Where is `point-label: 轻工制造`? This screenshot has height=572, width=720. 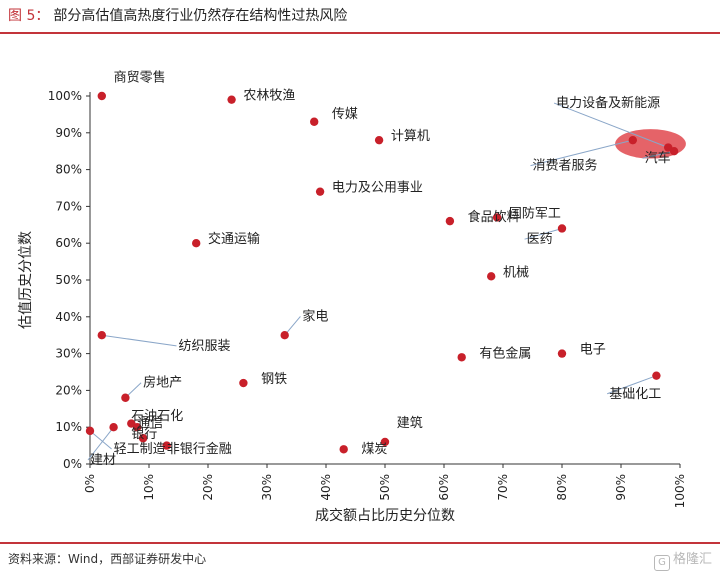 point-label: 轻工制造 is located at coordinates (140, 449).